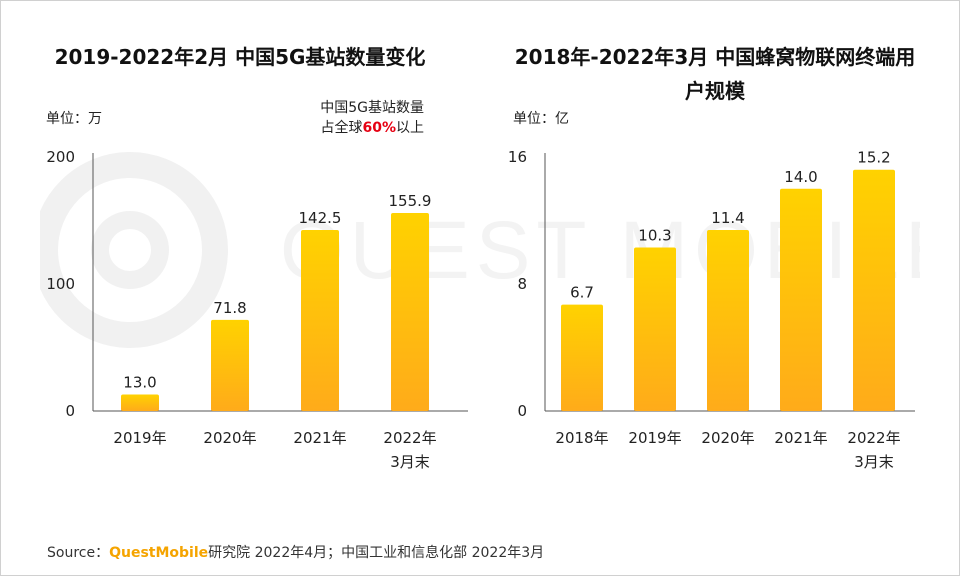 This screenshot has width=960, height=576. Describe the element at coordinates (581, 438) in the screenshot. I see `x-tick-label: 2018年` at that location.